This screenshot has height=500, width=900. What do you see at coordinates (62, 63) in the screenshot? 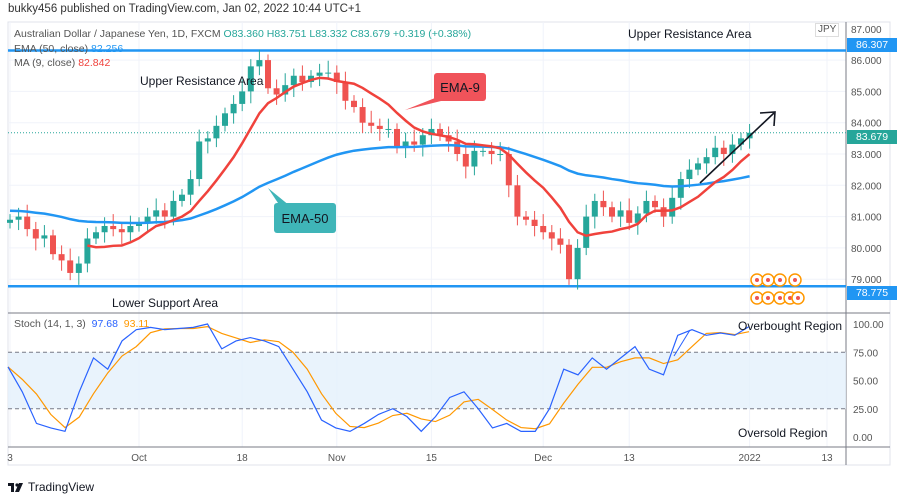
I see `ma-legend: MA (9, close) 82.842` at bounding box center [62, 63].